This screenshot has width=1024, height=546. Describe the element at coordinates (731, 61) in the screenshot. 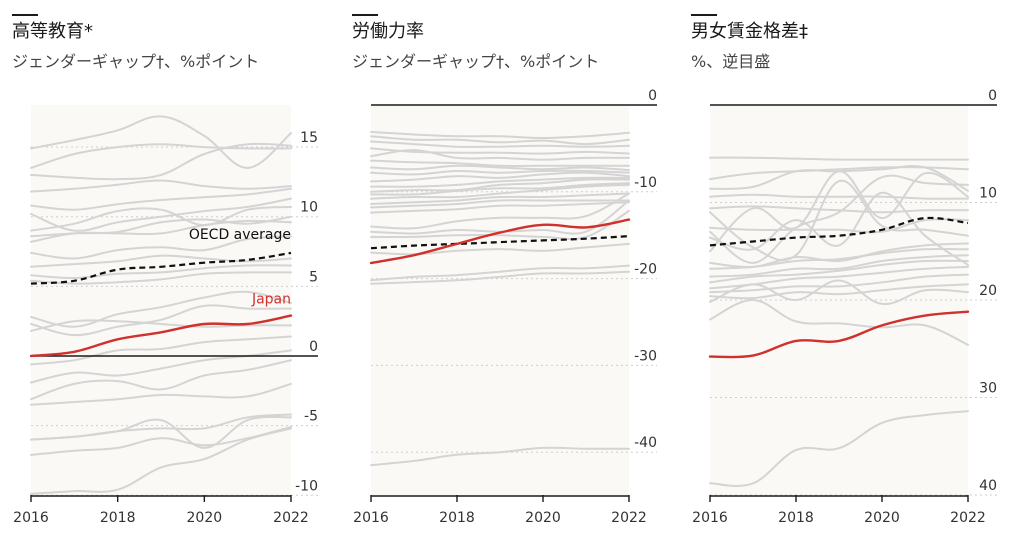

I see `panel-subtitle: %、逆目盛` at that location.